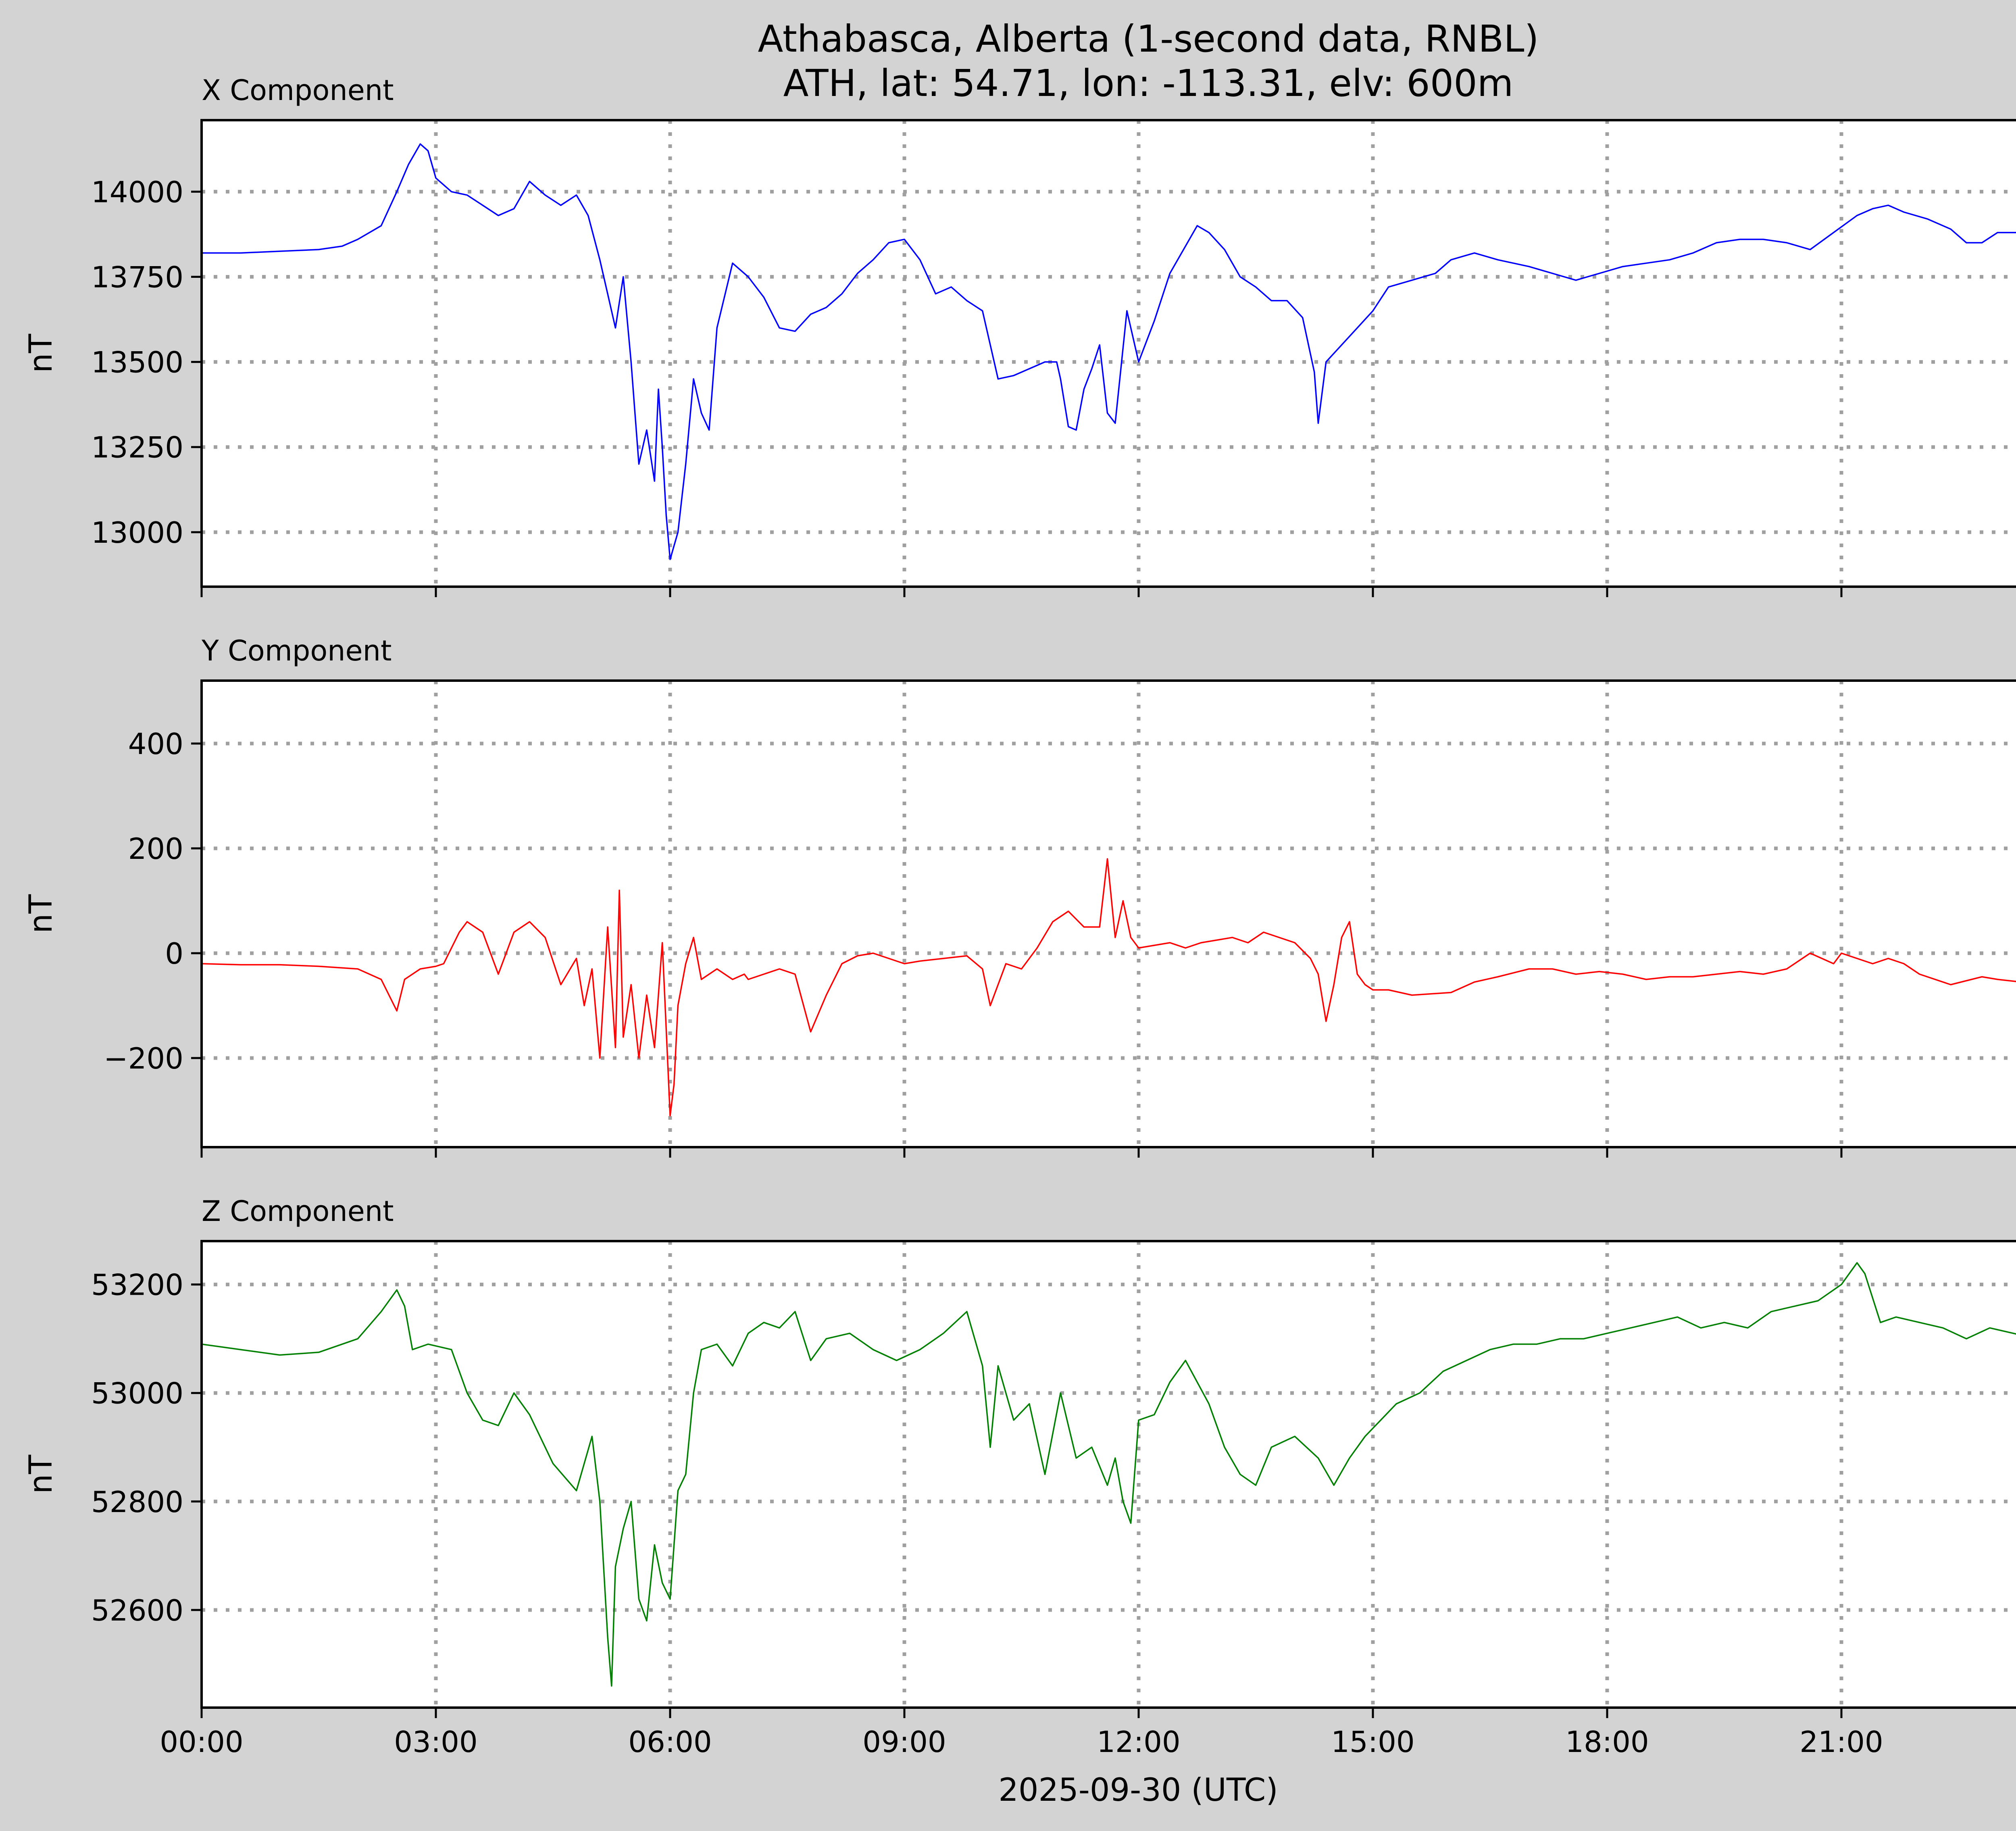 The width and height of the screenshot is (2016, 1831). Describe the element at coordinates (202, 1742) in the screenshot. I see `z-component-xtick-label: 00:00` at that location.